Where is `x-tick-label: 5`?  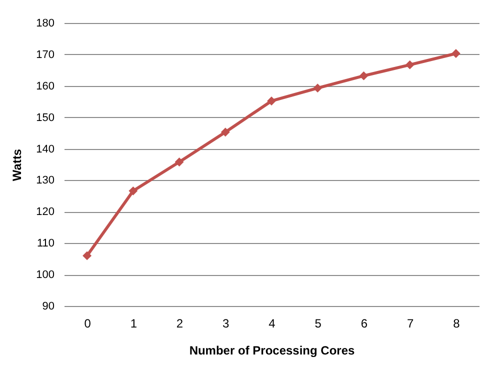 x-tick-label: 5 is located at coordinates (318, 323).